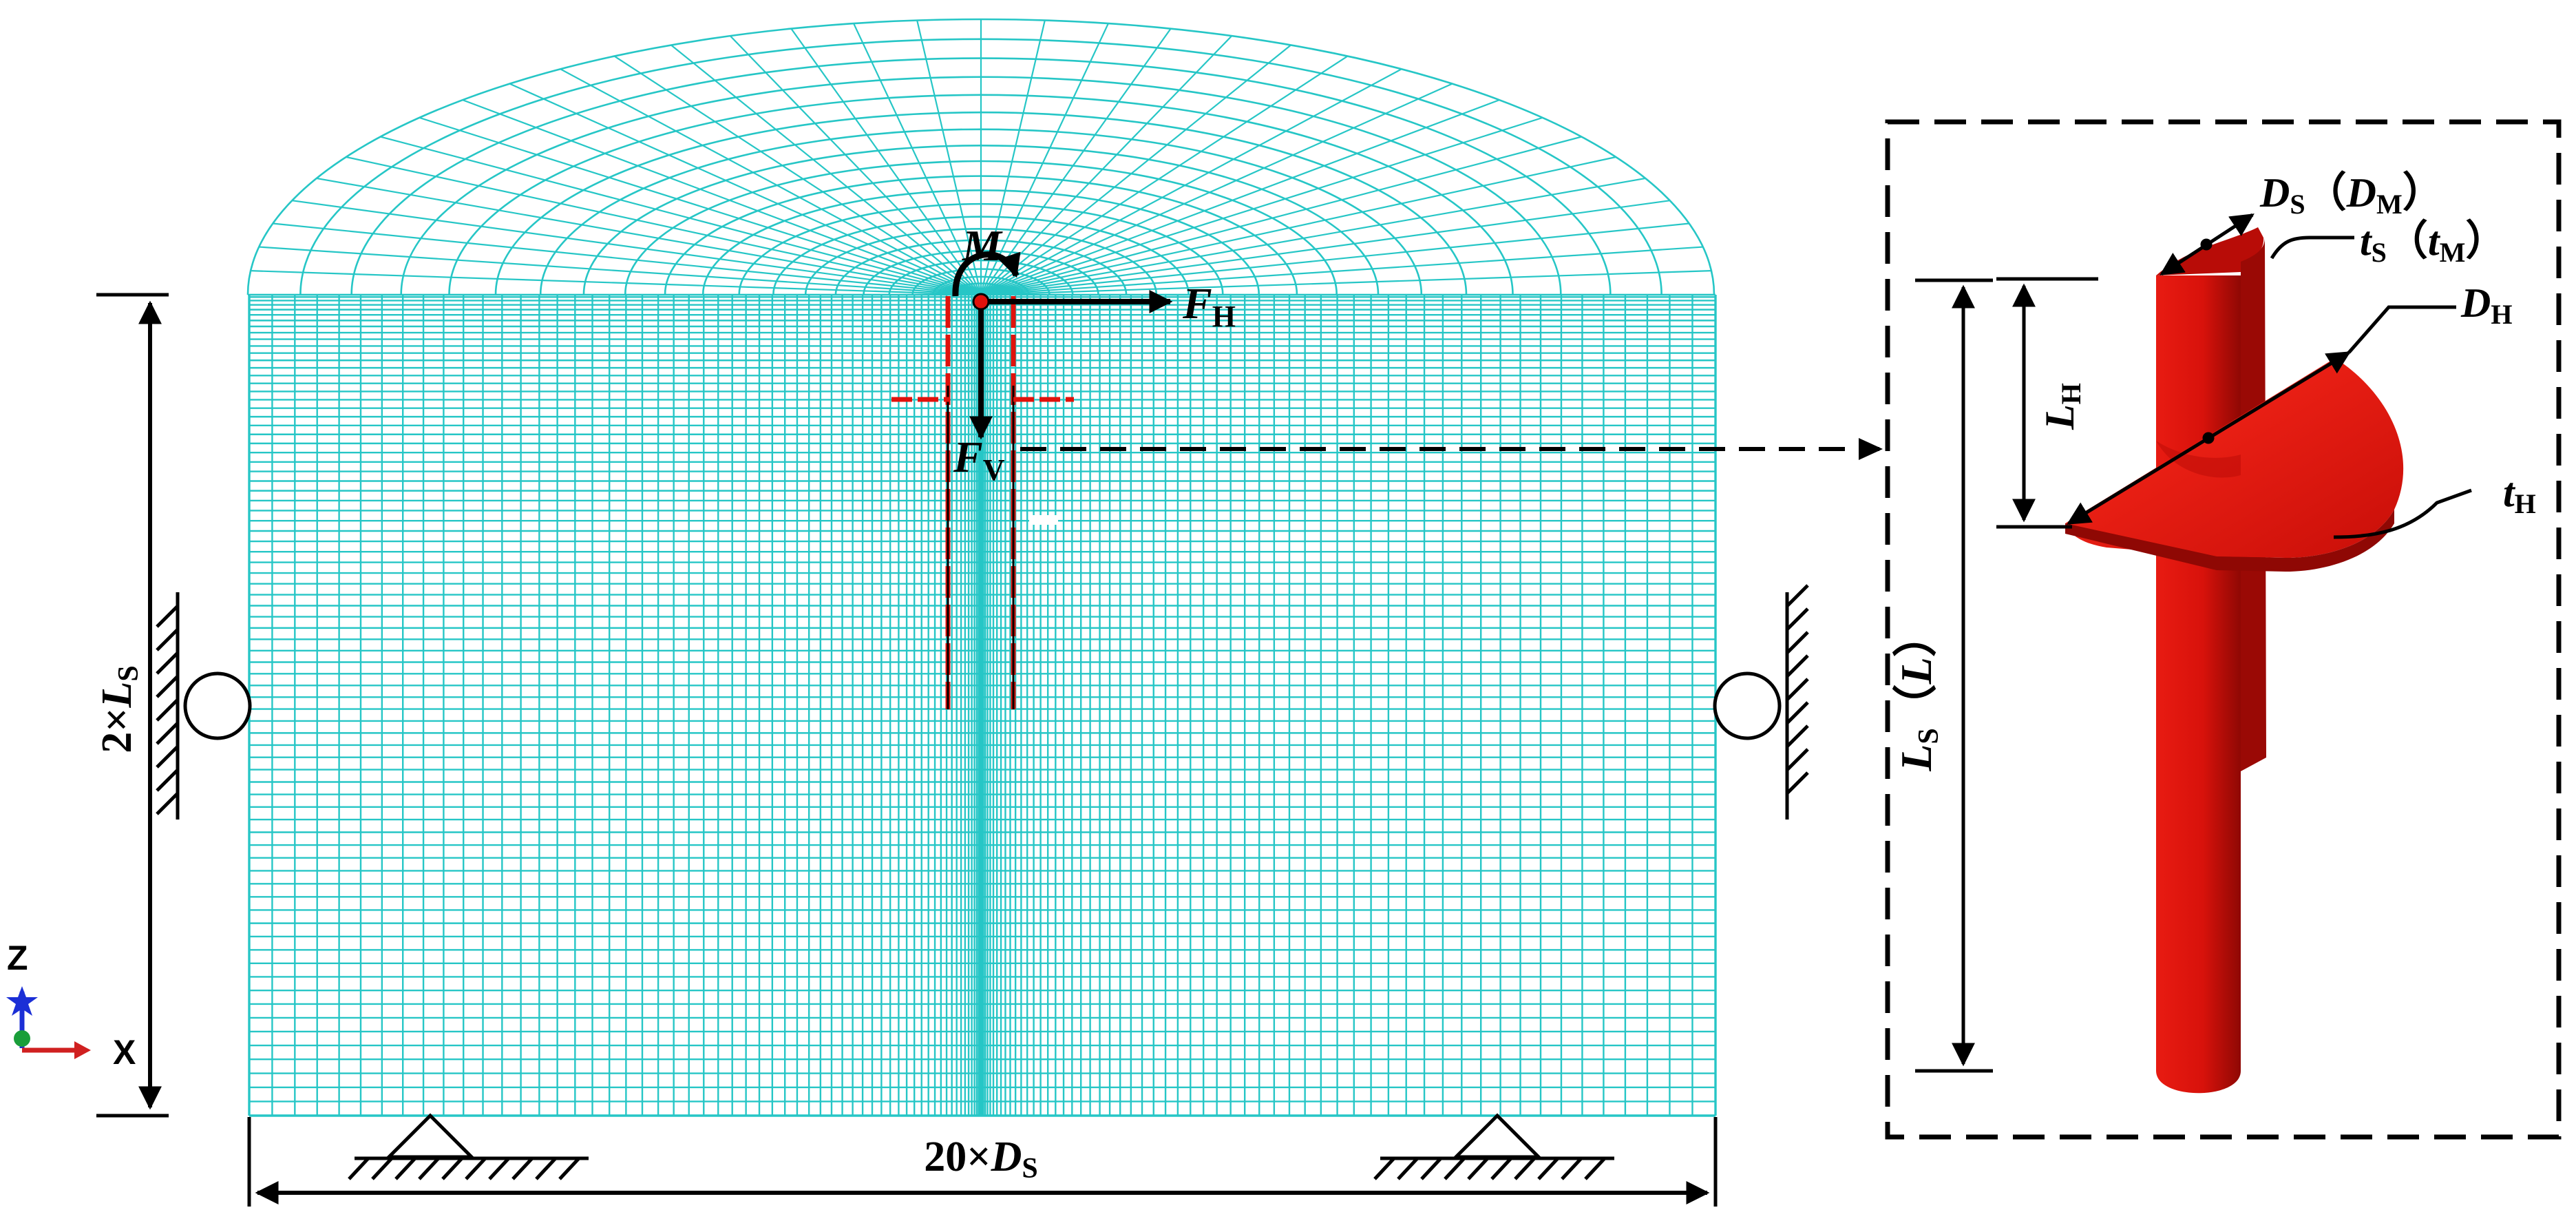  Describe the element at coordinates (2312, 248) in the screenshot. I see `shaft-thickness-leader` at that location.